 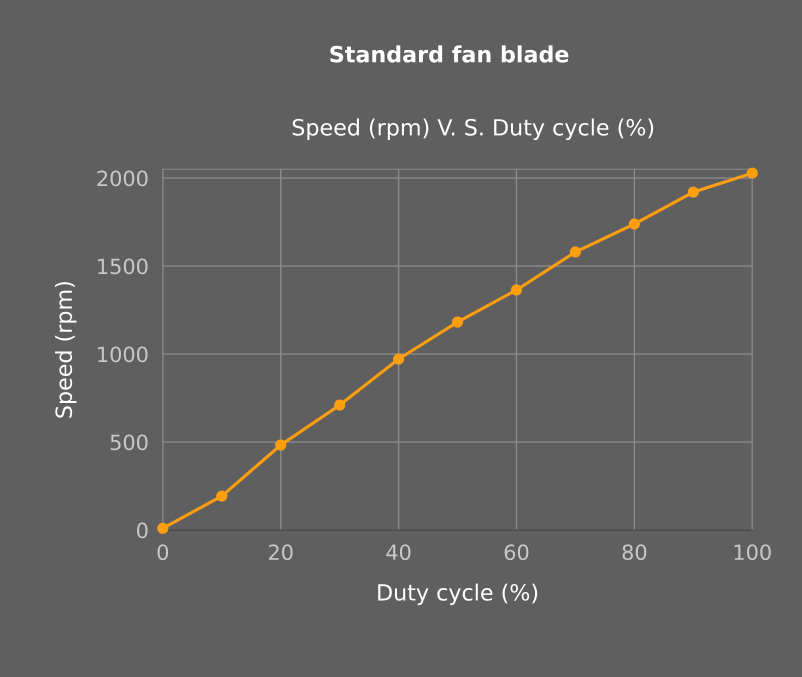 I want to click on y-axis-title: Speed (rpm), so click(x=65, y=350).